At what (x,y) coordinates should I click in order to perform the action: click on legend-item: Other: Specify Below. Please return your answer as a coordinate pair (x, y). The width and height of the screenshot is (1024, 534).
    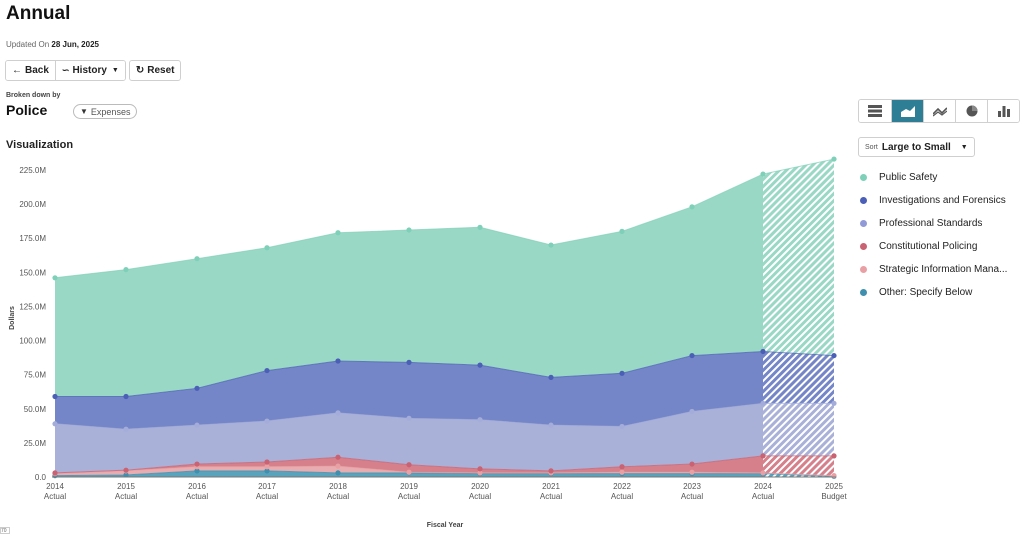
    Looking at the image, I should click on (933, 292).